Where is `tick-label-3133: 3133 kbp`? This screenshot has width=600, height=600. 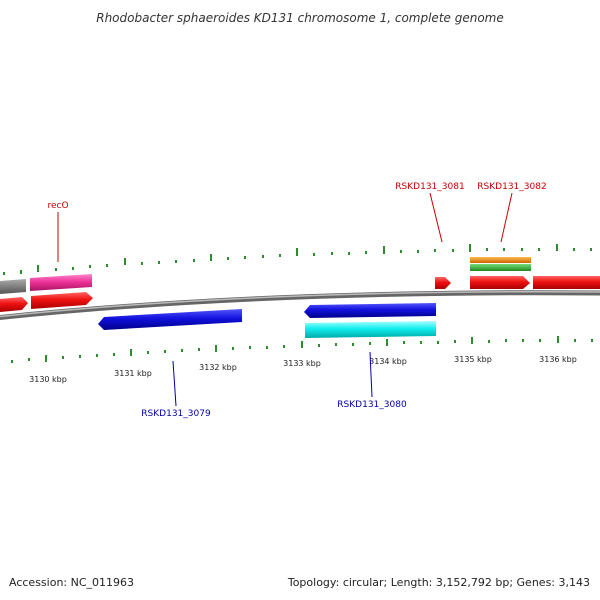 tick-label-3133: 3133 kbp is located at coordinates (302, 363).